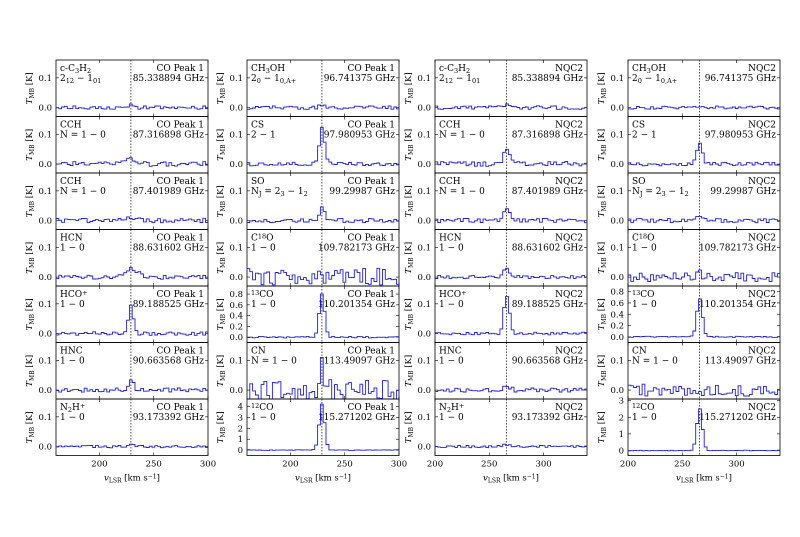 The width and height of the screenshot is (800, 537). I want to click on frequency-label: 88.631602 GHz, so click(169, 249).